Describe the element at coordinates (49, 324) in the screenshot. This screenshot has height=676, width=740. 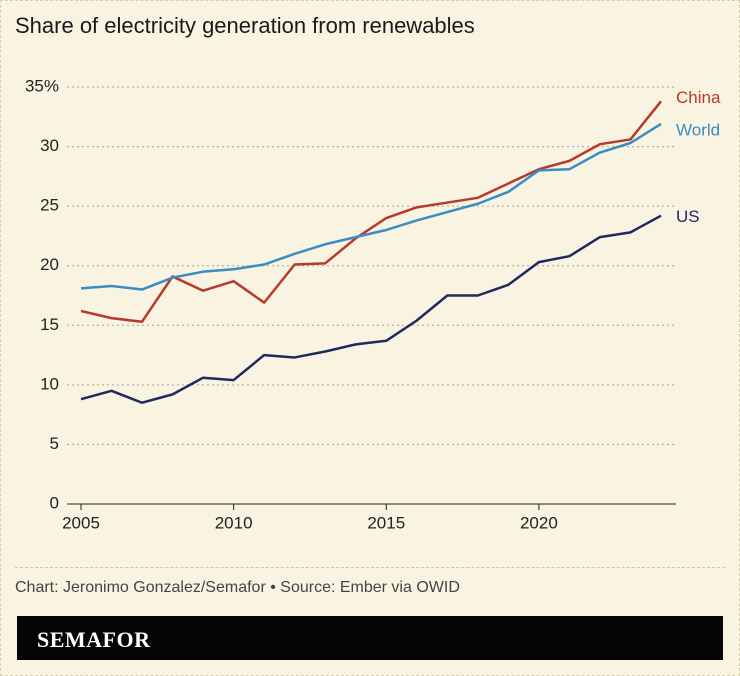
I see `y-tick-label: 15` at that location.